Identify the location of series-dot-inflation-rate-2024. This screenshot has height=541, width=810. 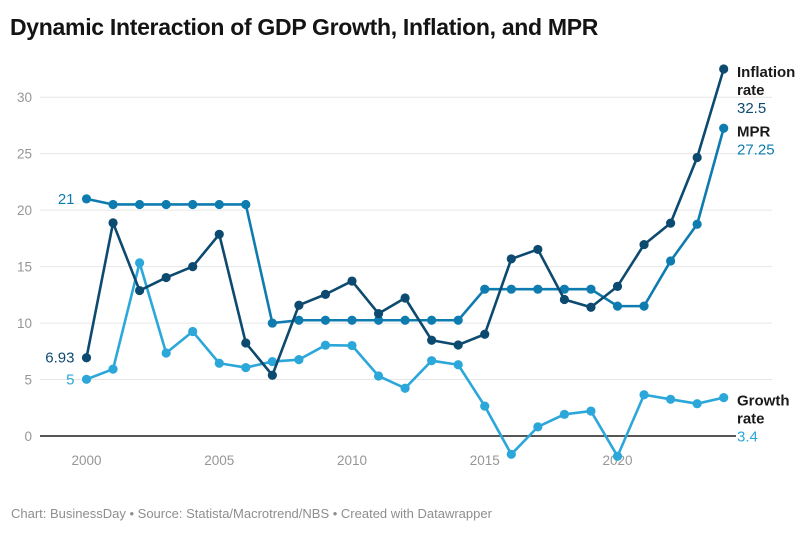
(724, 69).